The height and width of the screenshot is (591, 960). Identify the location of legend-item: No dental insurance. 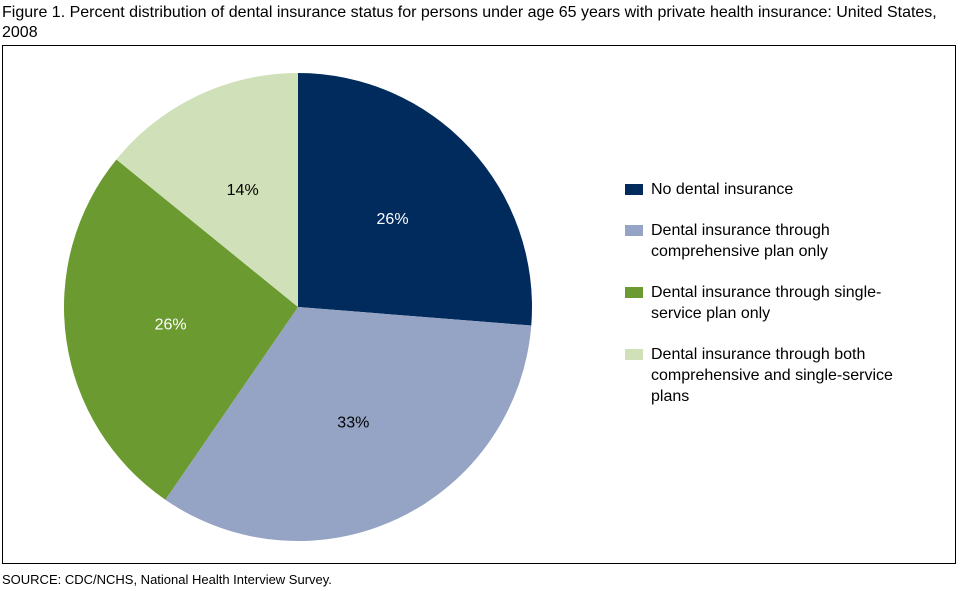
(760, 189).